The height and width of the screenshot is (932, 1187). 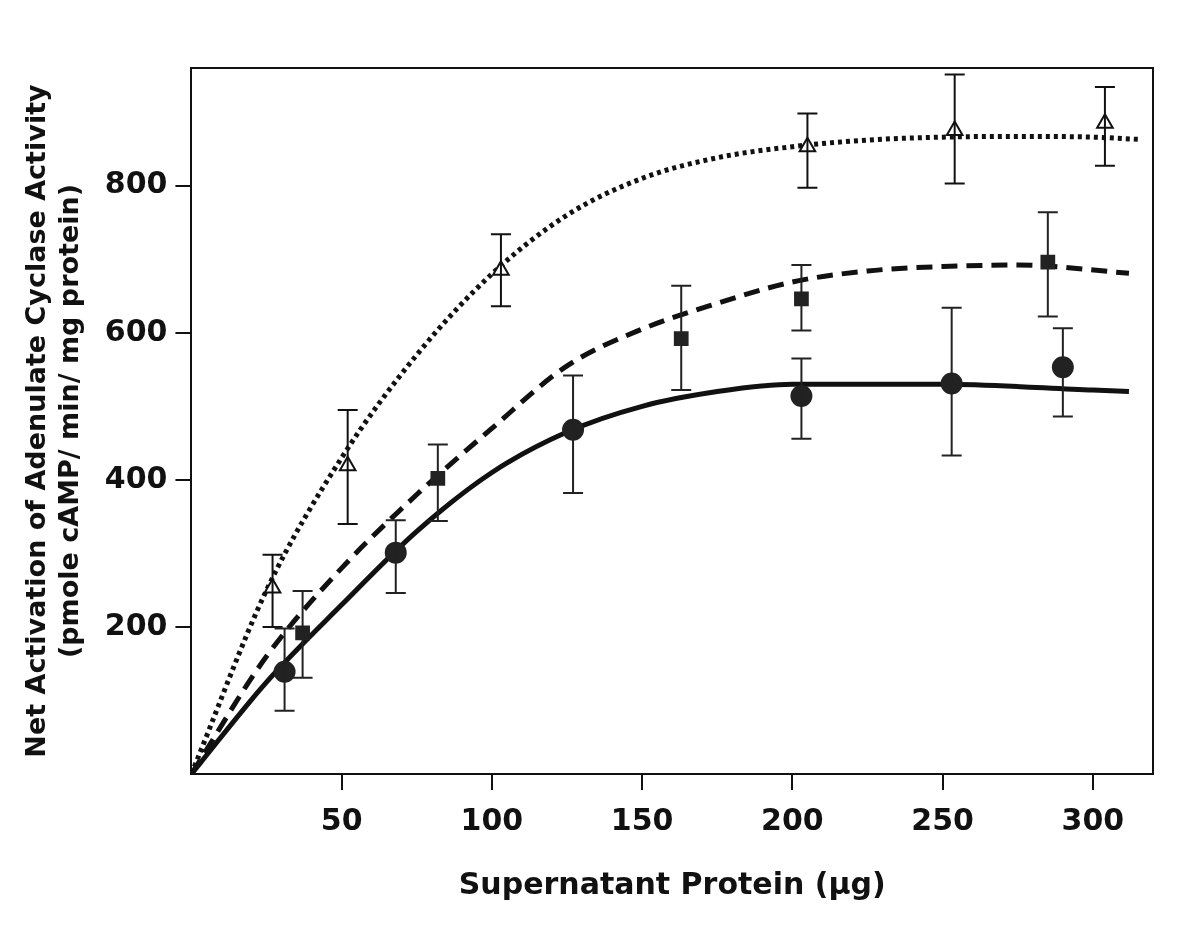 What do you see at coordinates (492, 819) in the screenshot?
I see `x-tick-label: 100` at bounding box center [492, 819].